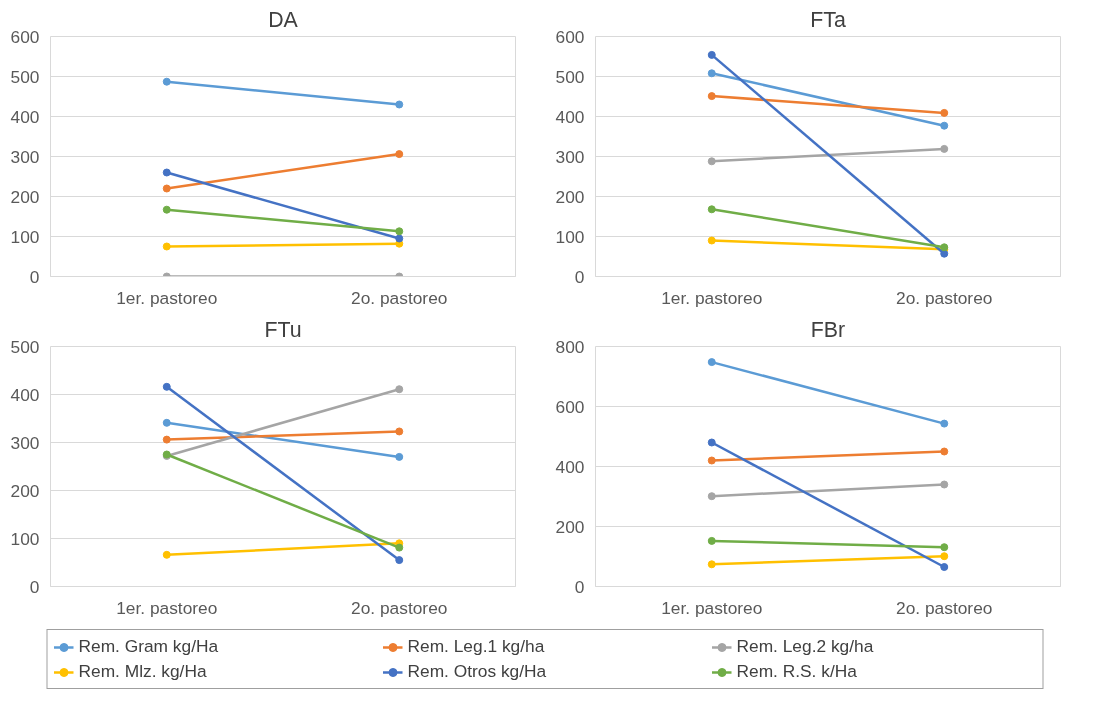 The width and height of the screenshot is (1095, 702). What do you see at coordinates (476, 646) in the screenshot?
I see `legend-label: Rem. Leg.1 kg/ha` at bounding box center [476, 646].